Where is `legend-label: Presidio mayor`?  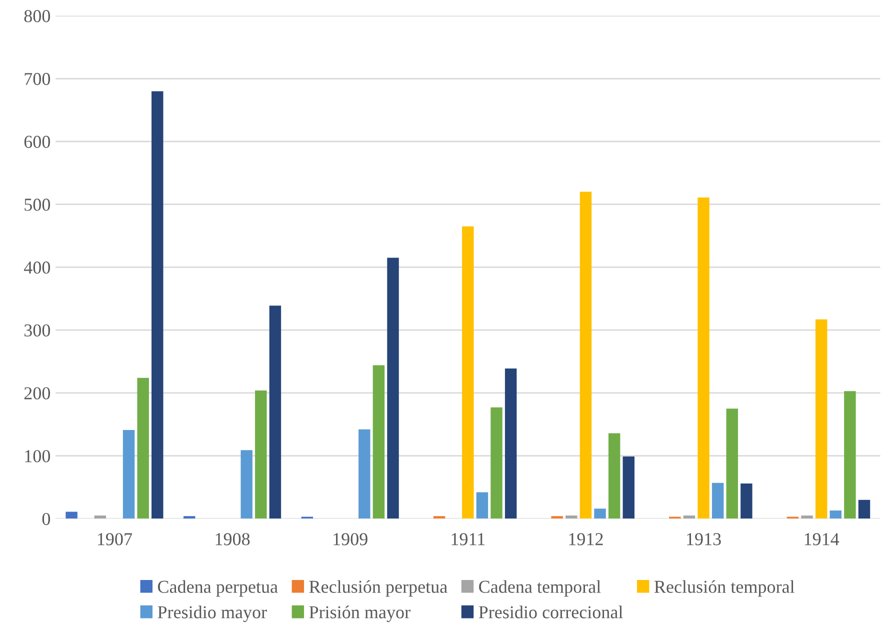
legend-label: Presidio mayor is located at coordinates (212, 614).